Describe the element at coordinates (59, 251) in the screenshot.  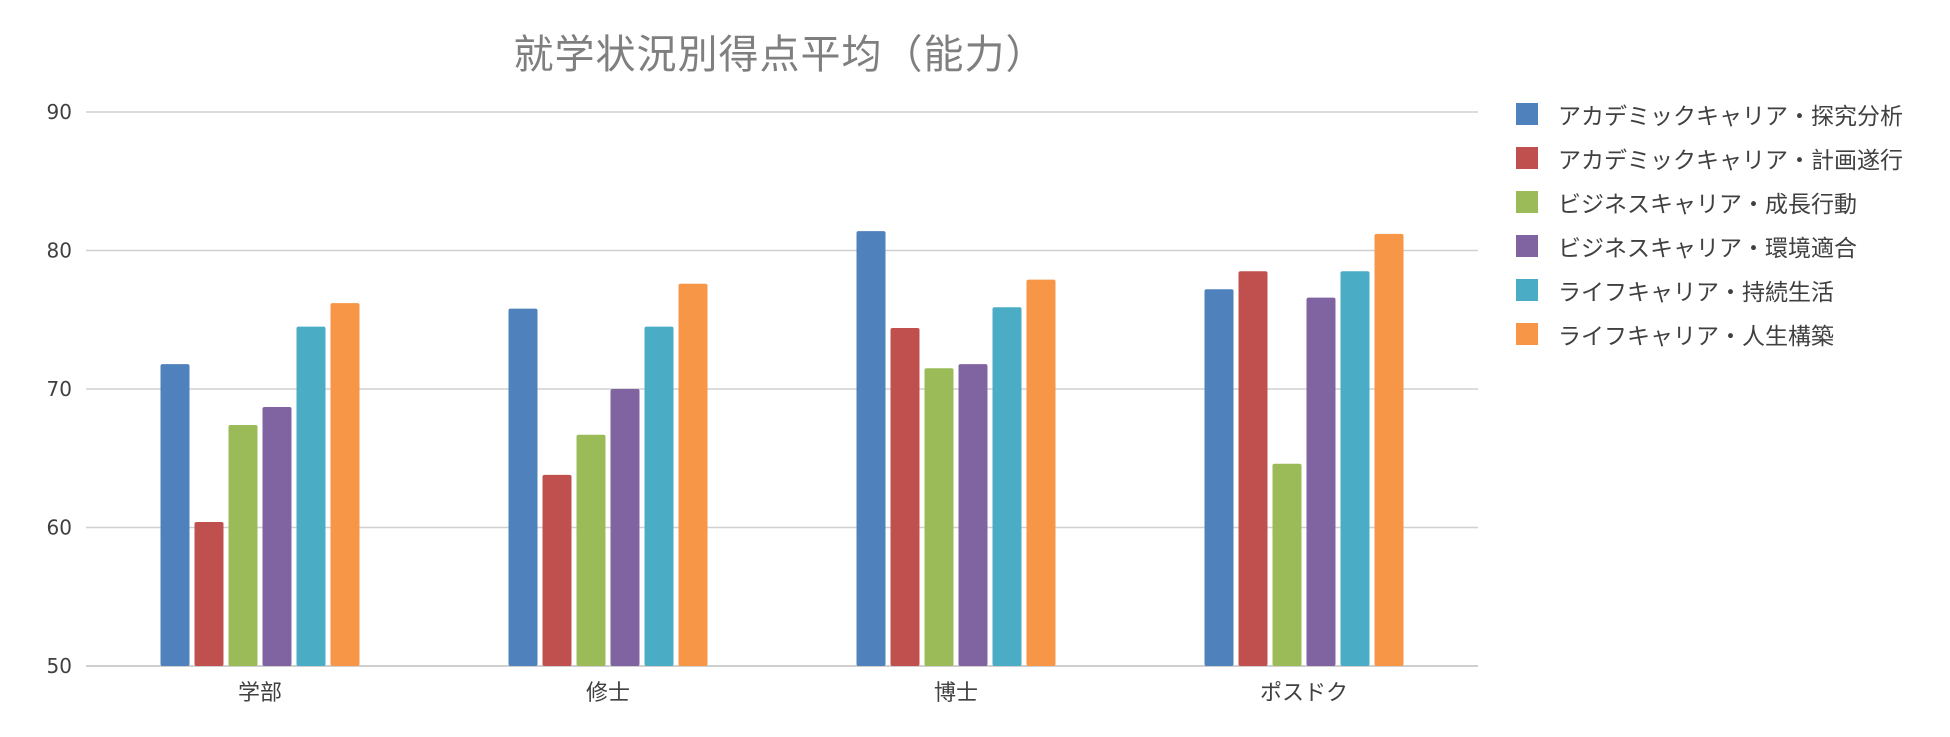
I see `y-tick-label: 80` at that location.